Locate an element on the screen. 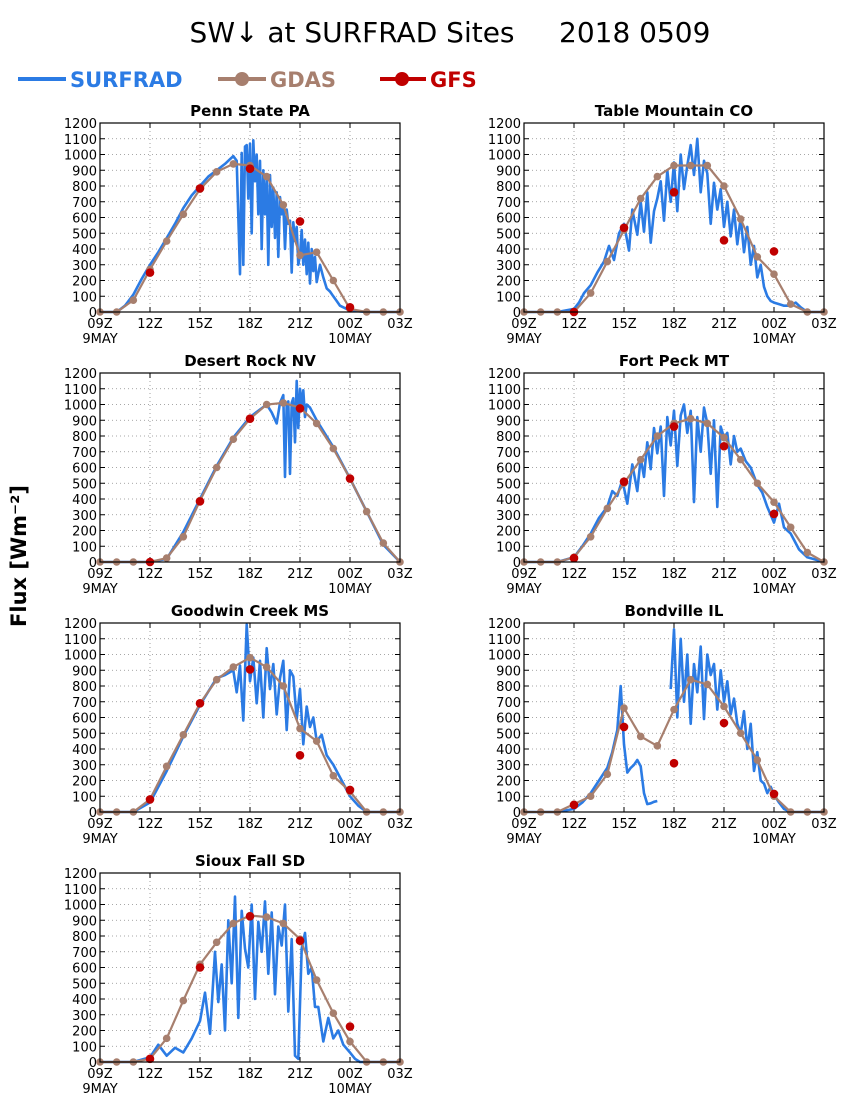  y-tick-label: 1200 is located at coordinates (504, 124).